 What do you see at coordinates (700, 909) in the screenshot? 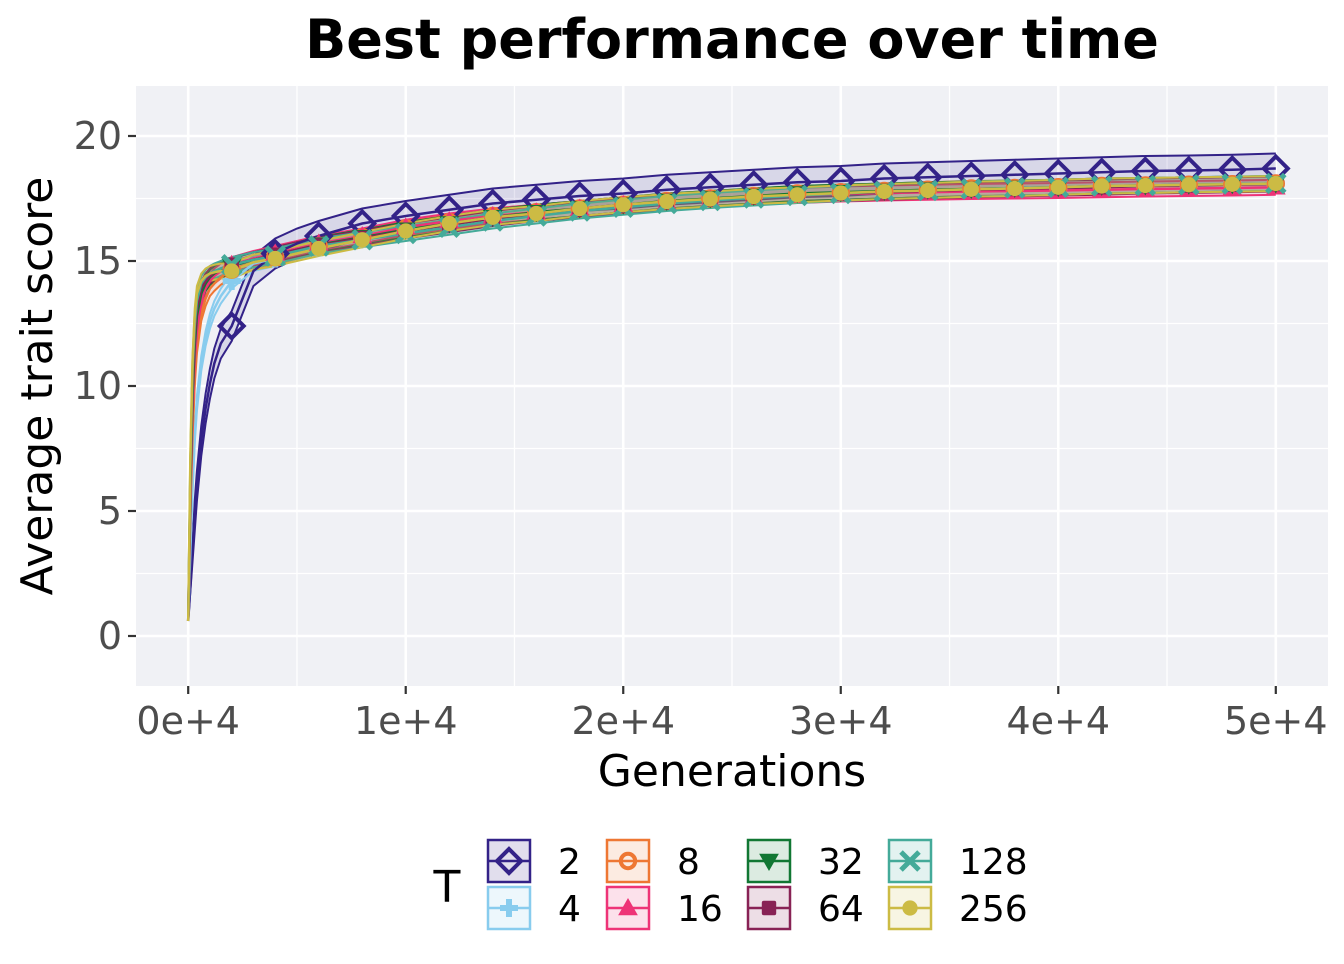
I see `legend-label: 16` at bounding box center [700, 909].